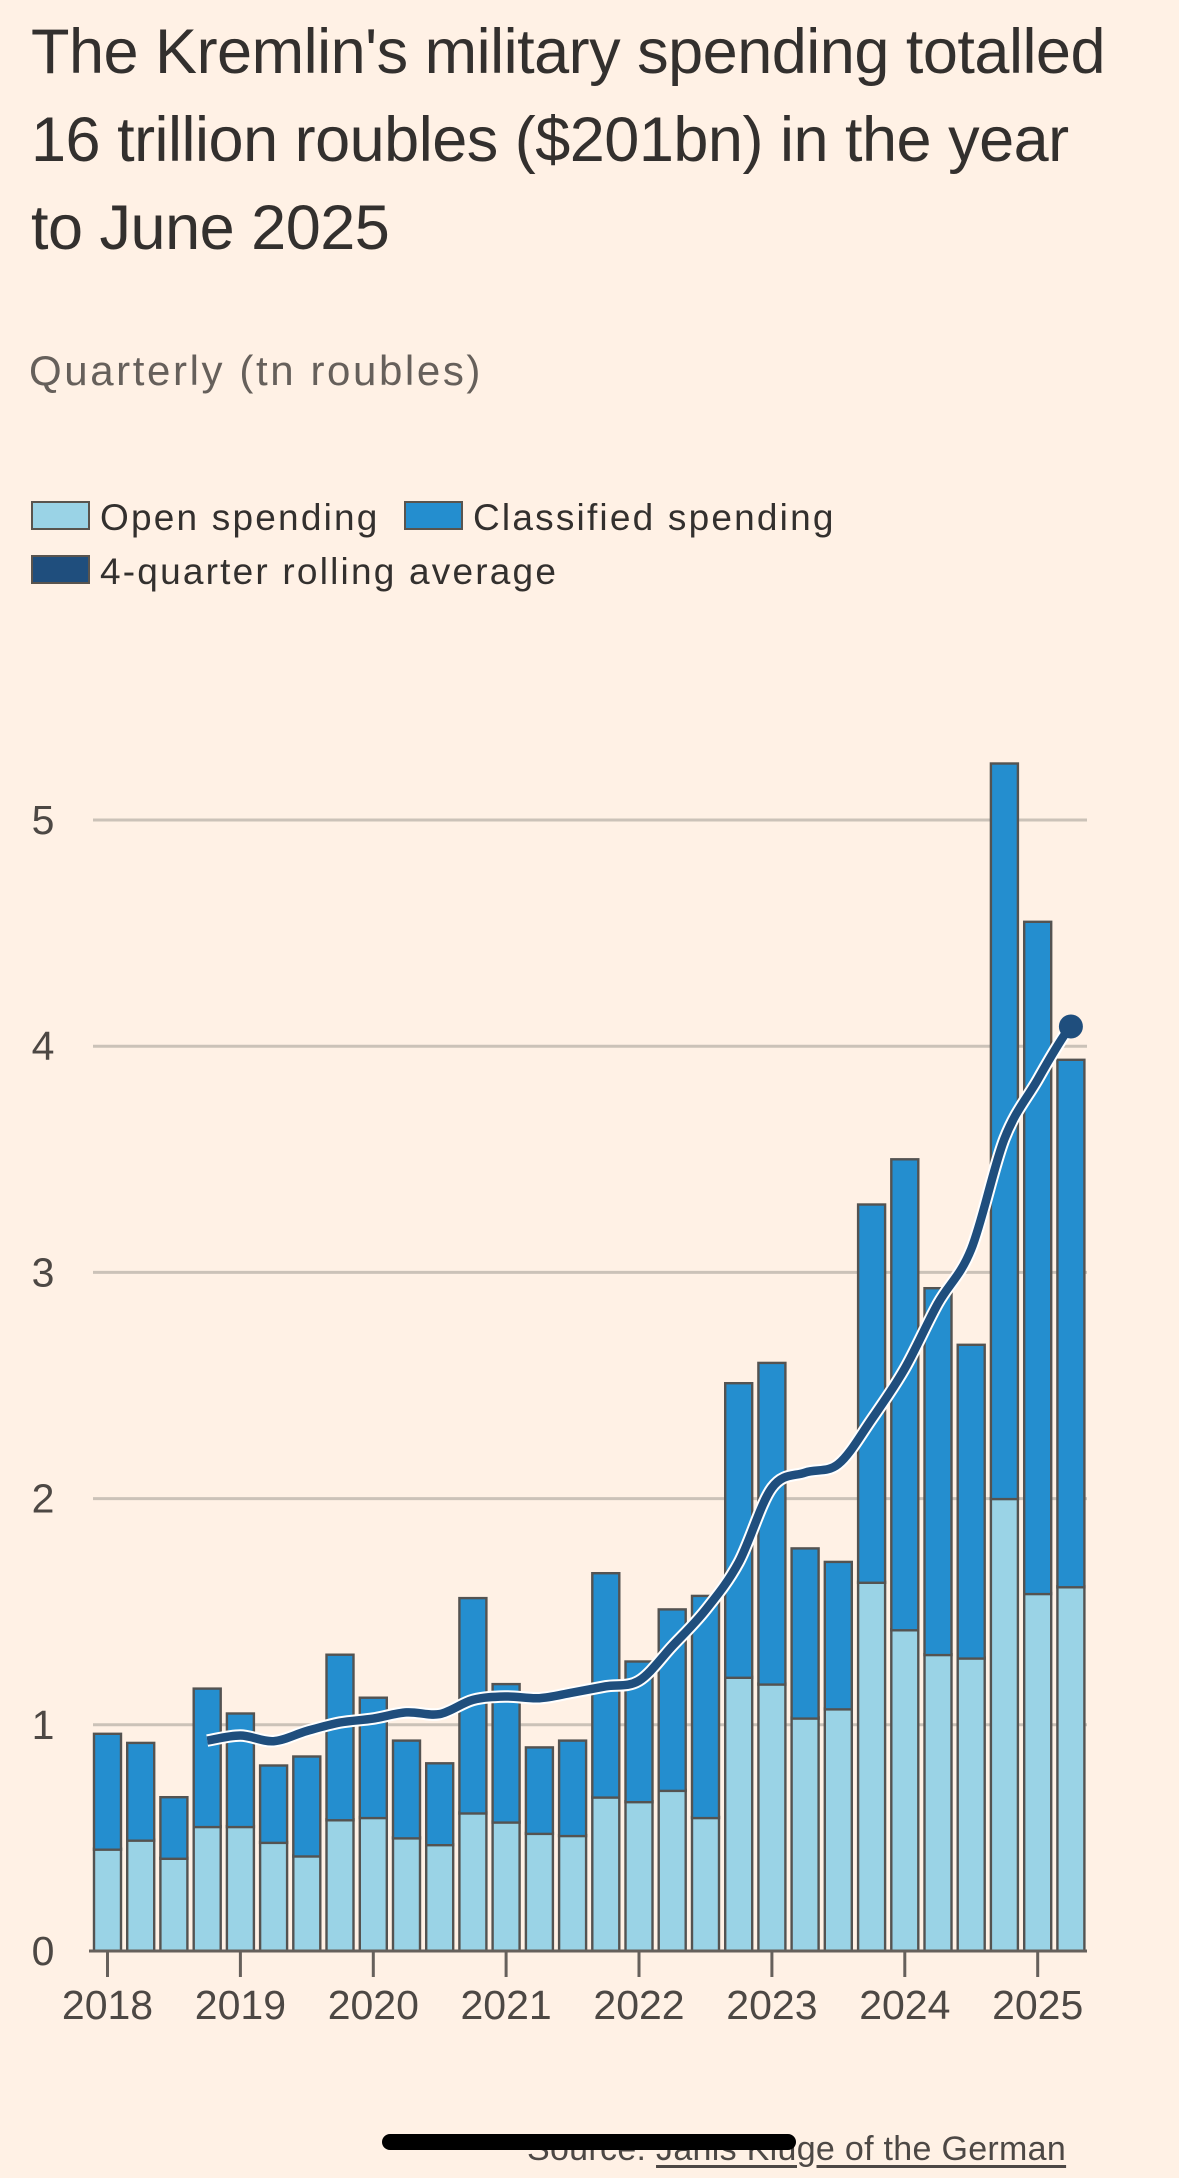 This screenshot has width=1179, height=2178. I want to click on svg-text: 2020, so click(373, 2005).